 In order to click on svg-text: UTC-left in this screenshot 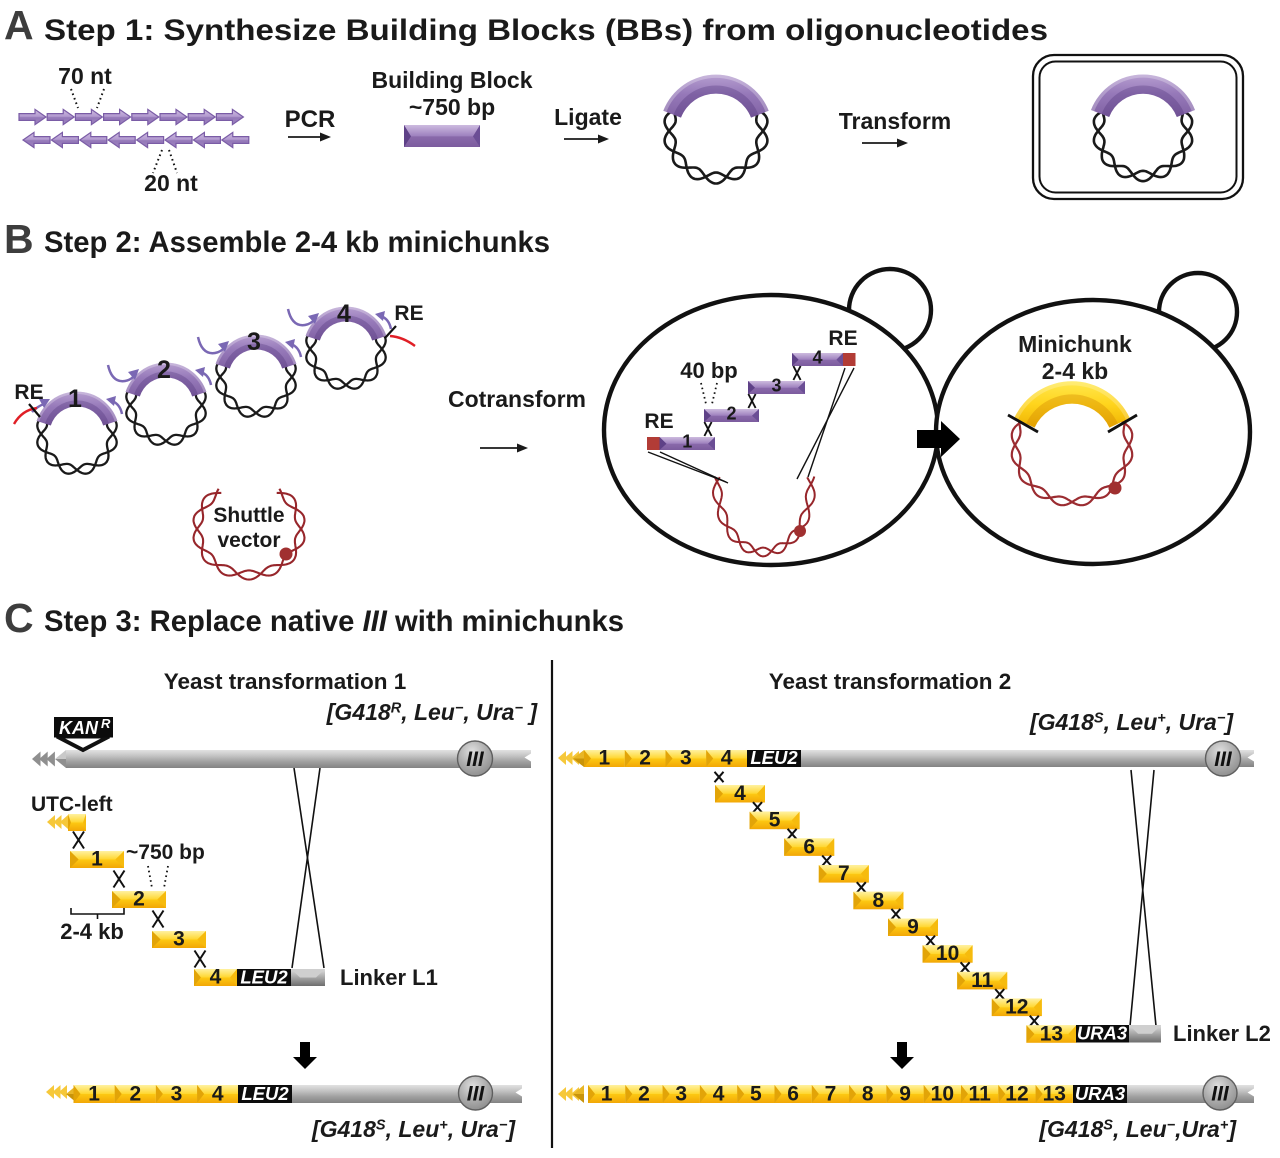, I will do `click(72, 804)`.